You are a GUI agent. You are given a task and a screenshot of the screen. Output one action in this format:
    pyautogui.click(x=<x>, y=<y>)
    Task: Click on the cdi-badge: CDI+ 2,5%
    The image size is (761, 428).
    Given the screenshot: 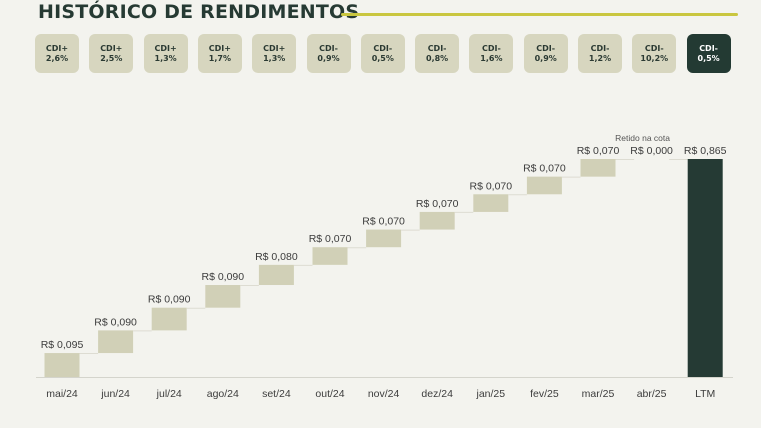 What is the action you would take?
    pyautogui.click(x=111, y=53)
    